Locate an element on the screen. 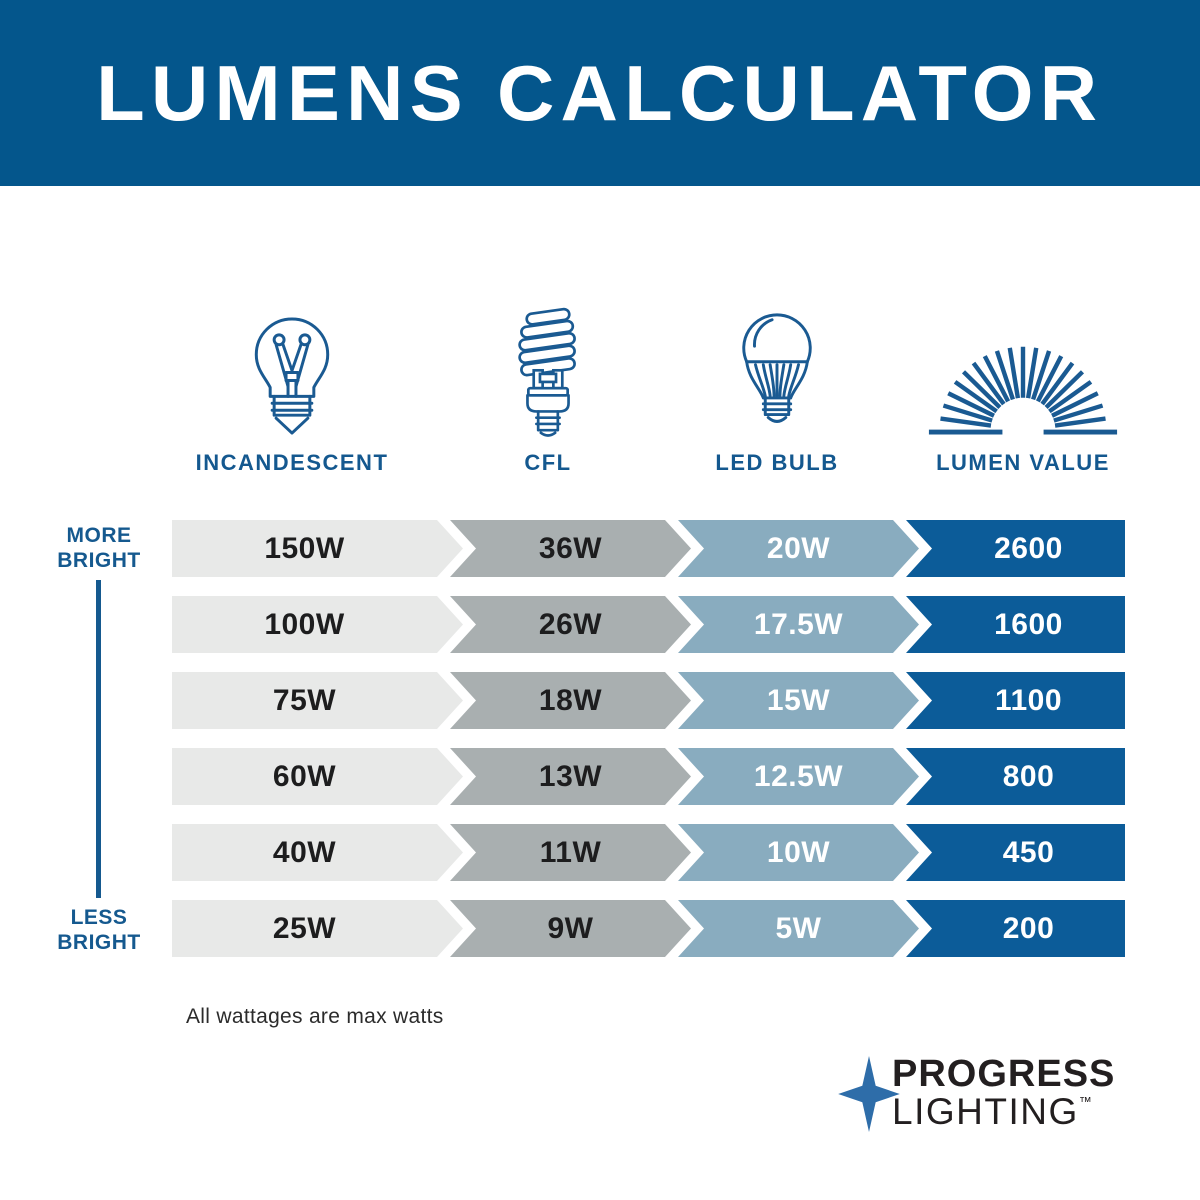  cell-lumens: 200 is located at coordinates (1015, 928).